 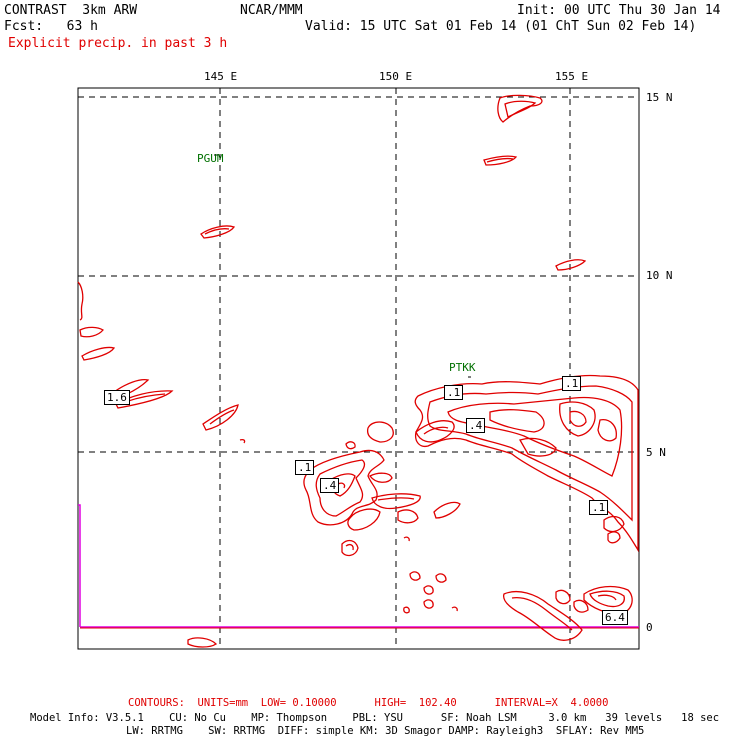 I want to click on lat-label-15n: 15 N, so click(x=659, y=97).